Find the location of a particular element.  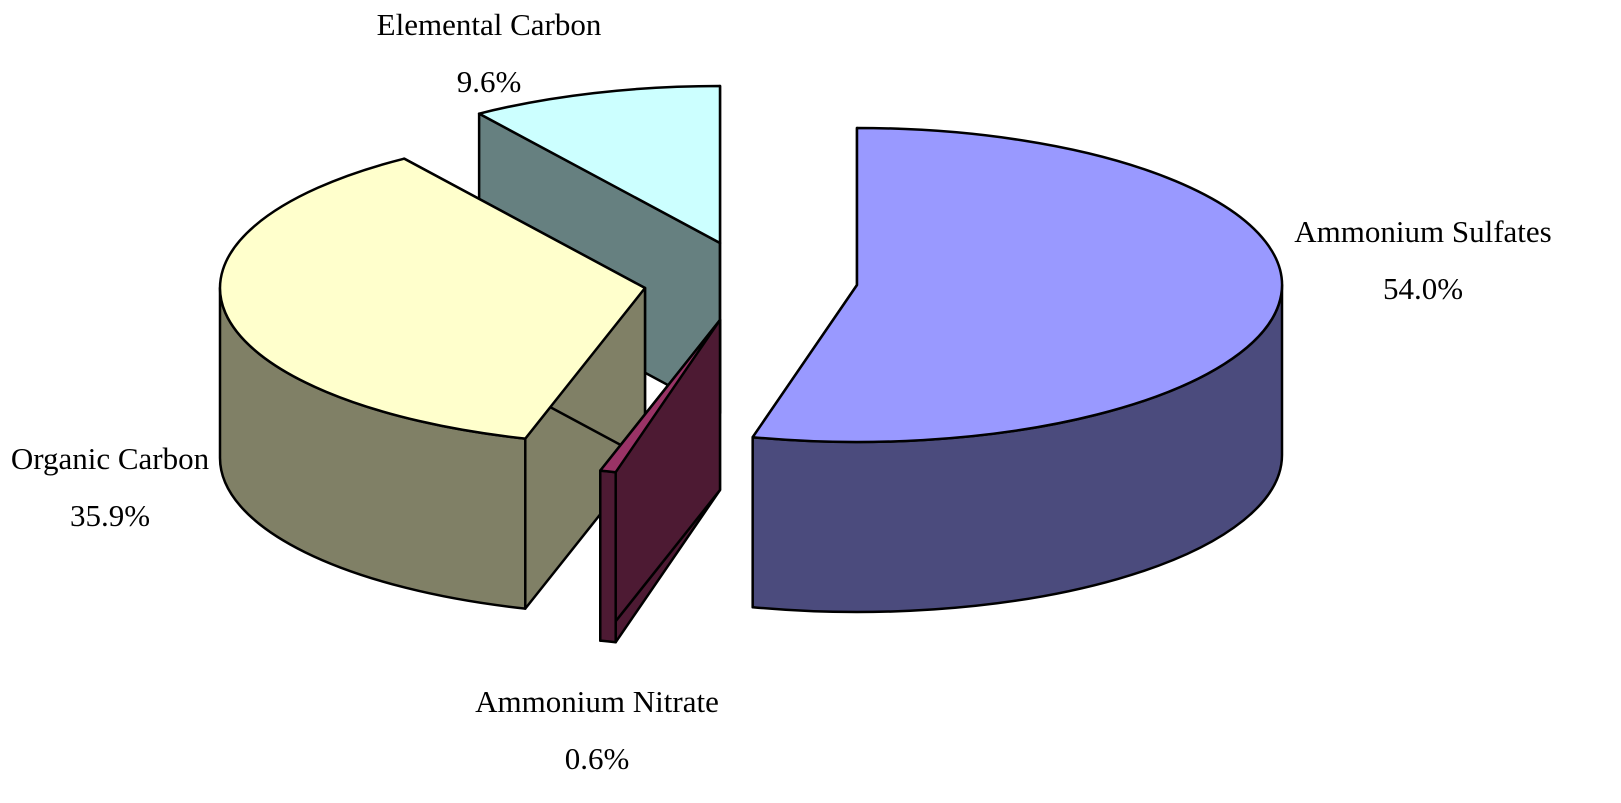

slice-label: Elemental Carbon is located at coordinates (489, 24).